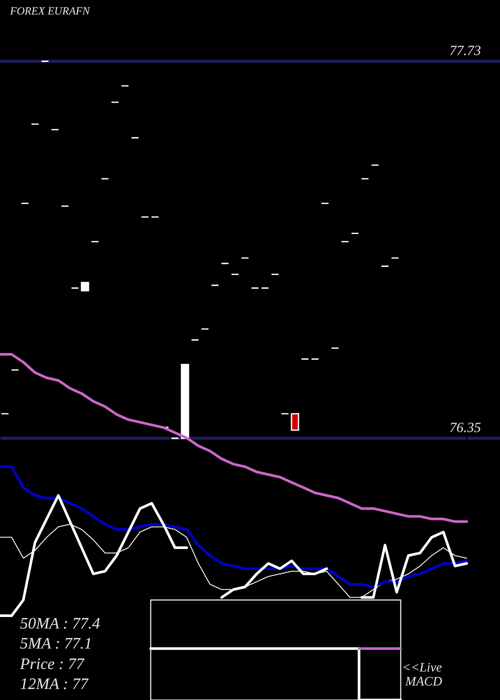 The height and width of the screenshot is (700, 500). What do you see at coordinates (55, 685) in the screenshot?
I see `text: 12MA : 77` at bounding box center [55, 685].